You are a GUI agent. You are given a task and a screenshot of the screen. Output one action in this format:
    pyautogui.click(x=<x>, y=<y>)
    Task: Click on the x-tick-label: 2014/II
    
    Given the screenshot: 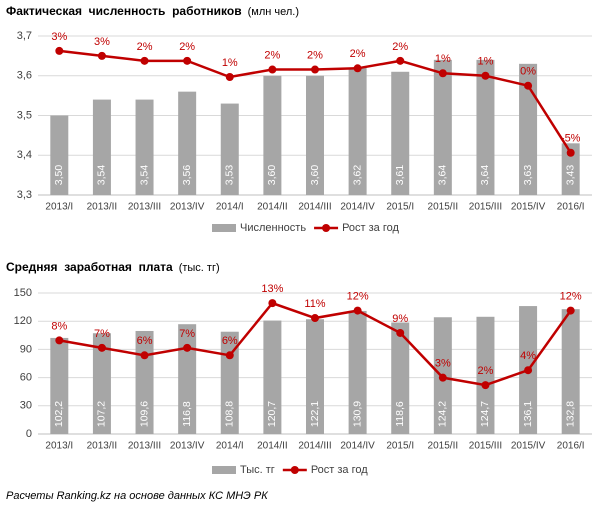 What is the action you would take?
    pyautogui.click(x=272, y=207)
    